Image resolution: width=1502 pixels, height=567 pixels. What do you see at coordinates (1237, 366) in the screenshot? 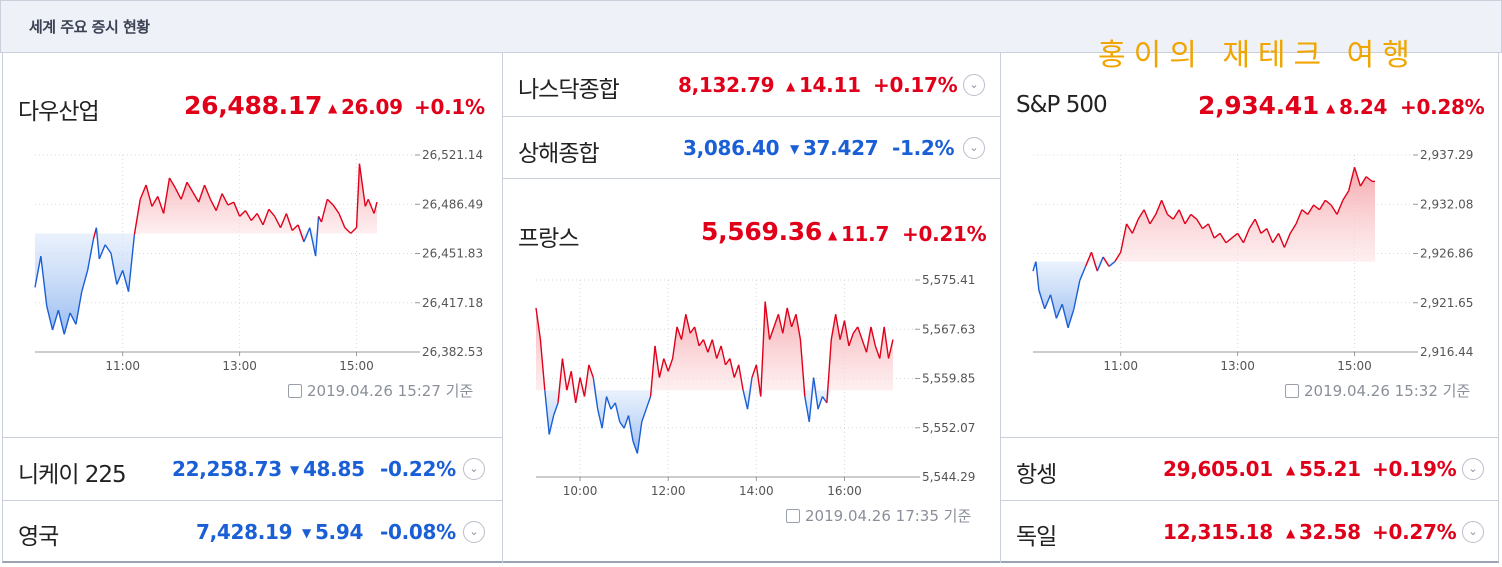
I see `x-tick-label: 13:00` at bounding box center [1237, 366].